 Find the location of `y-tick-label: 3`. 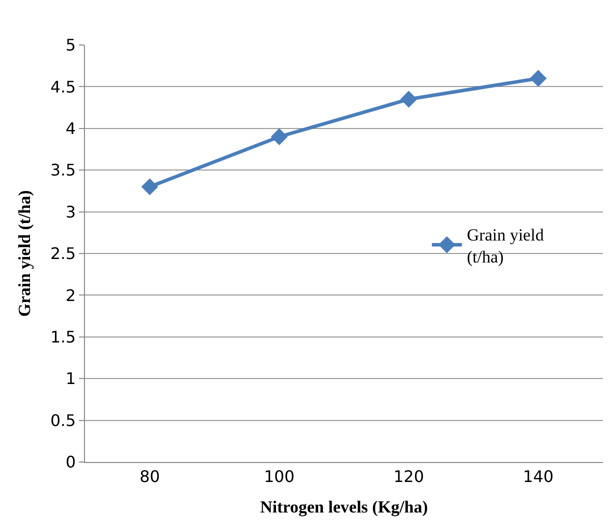

y-tick-label: 3 is located at coordinates (71, 212).